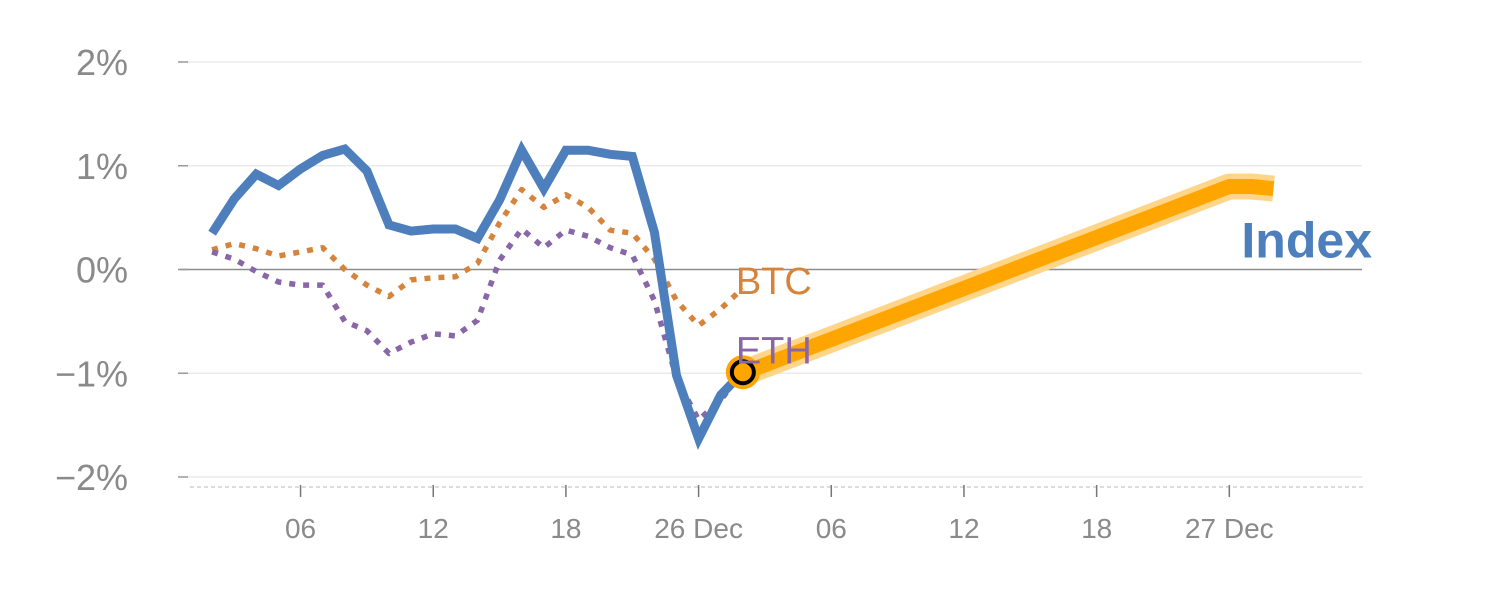  Describe the element at coordinates (478, 324) in the screenshot. I see `eth-series-line` at that location.